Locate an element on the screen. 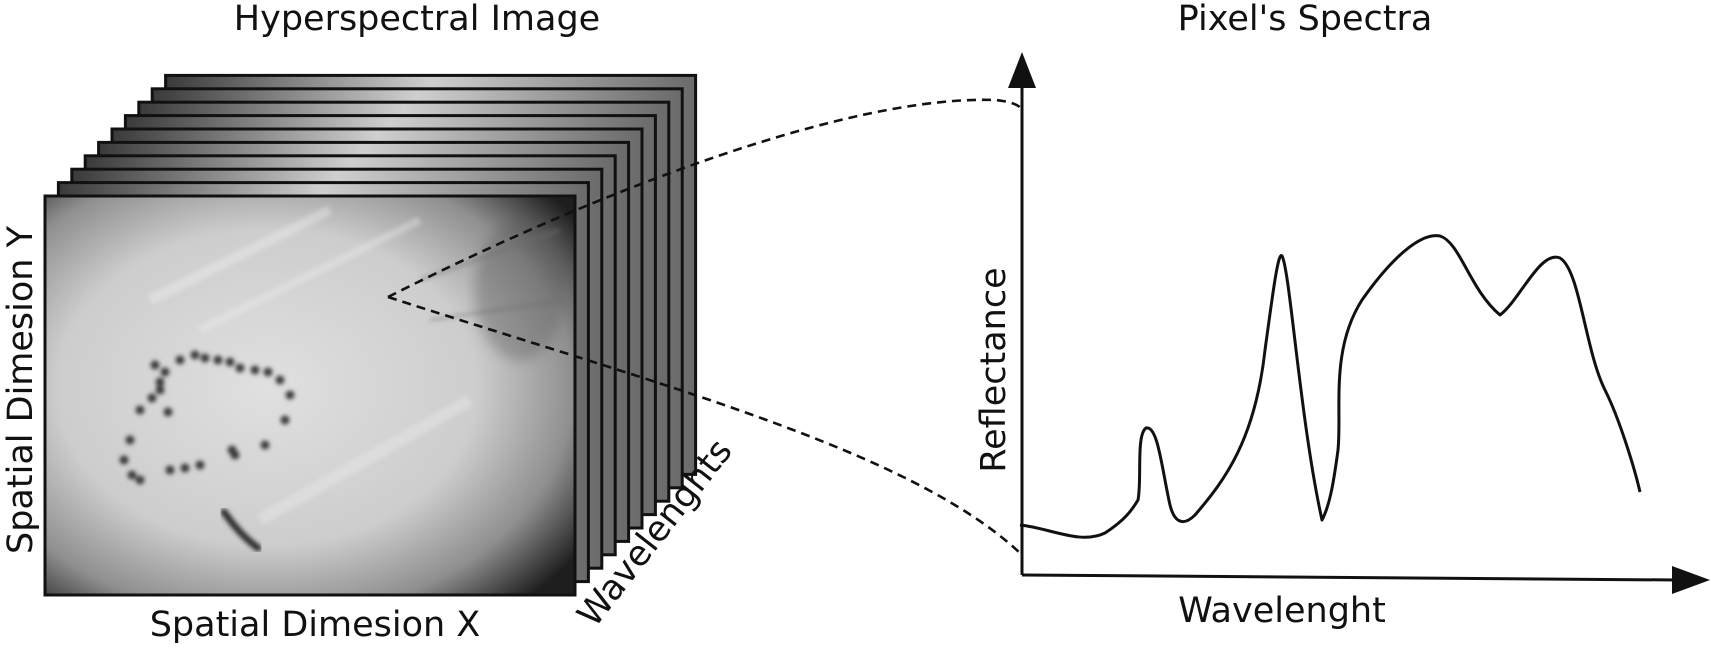 This screenshot has height=647, width=1710. x-axis-arrowhead is located at coordinates (1691, 580).